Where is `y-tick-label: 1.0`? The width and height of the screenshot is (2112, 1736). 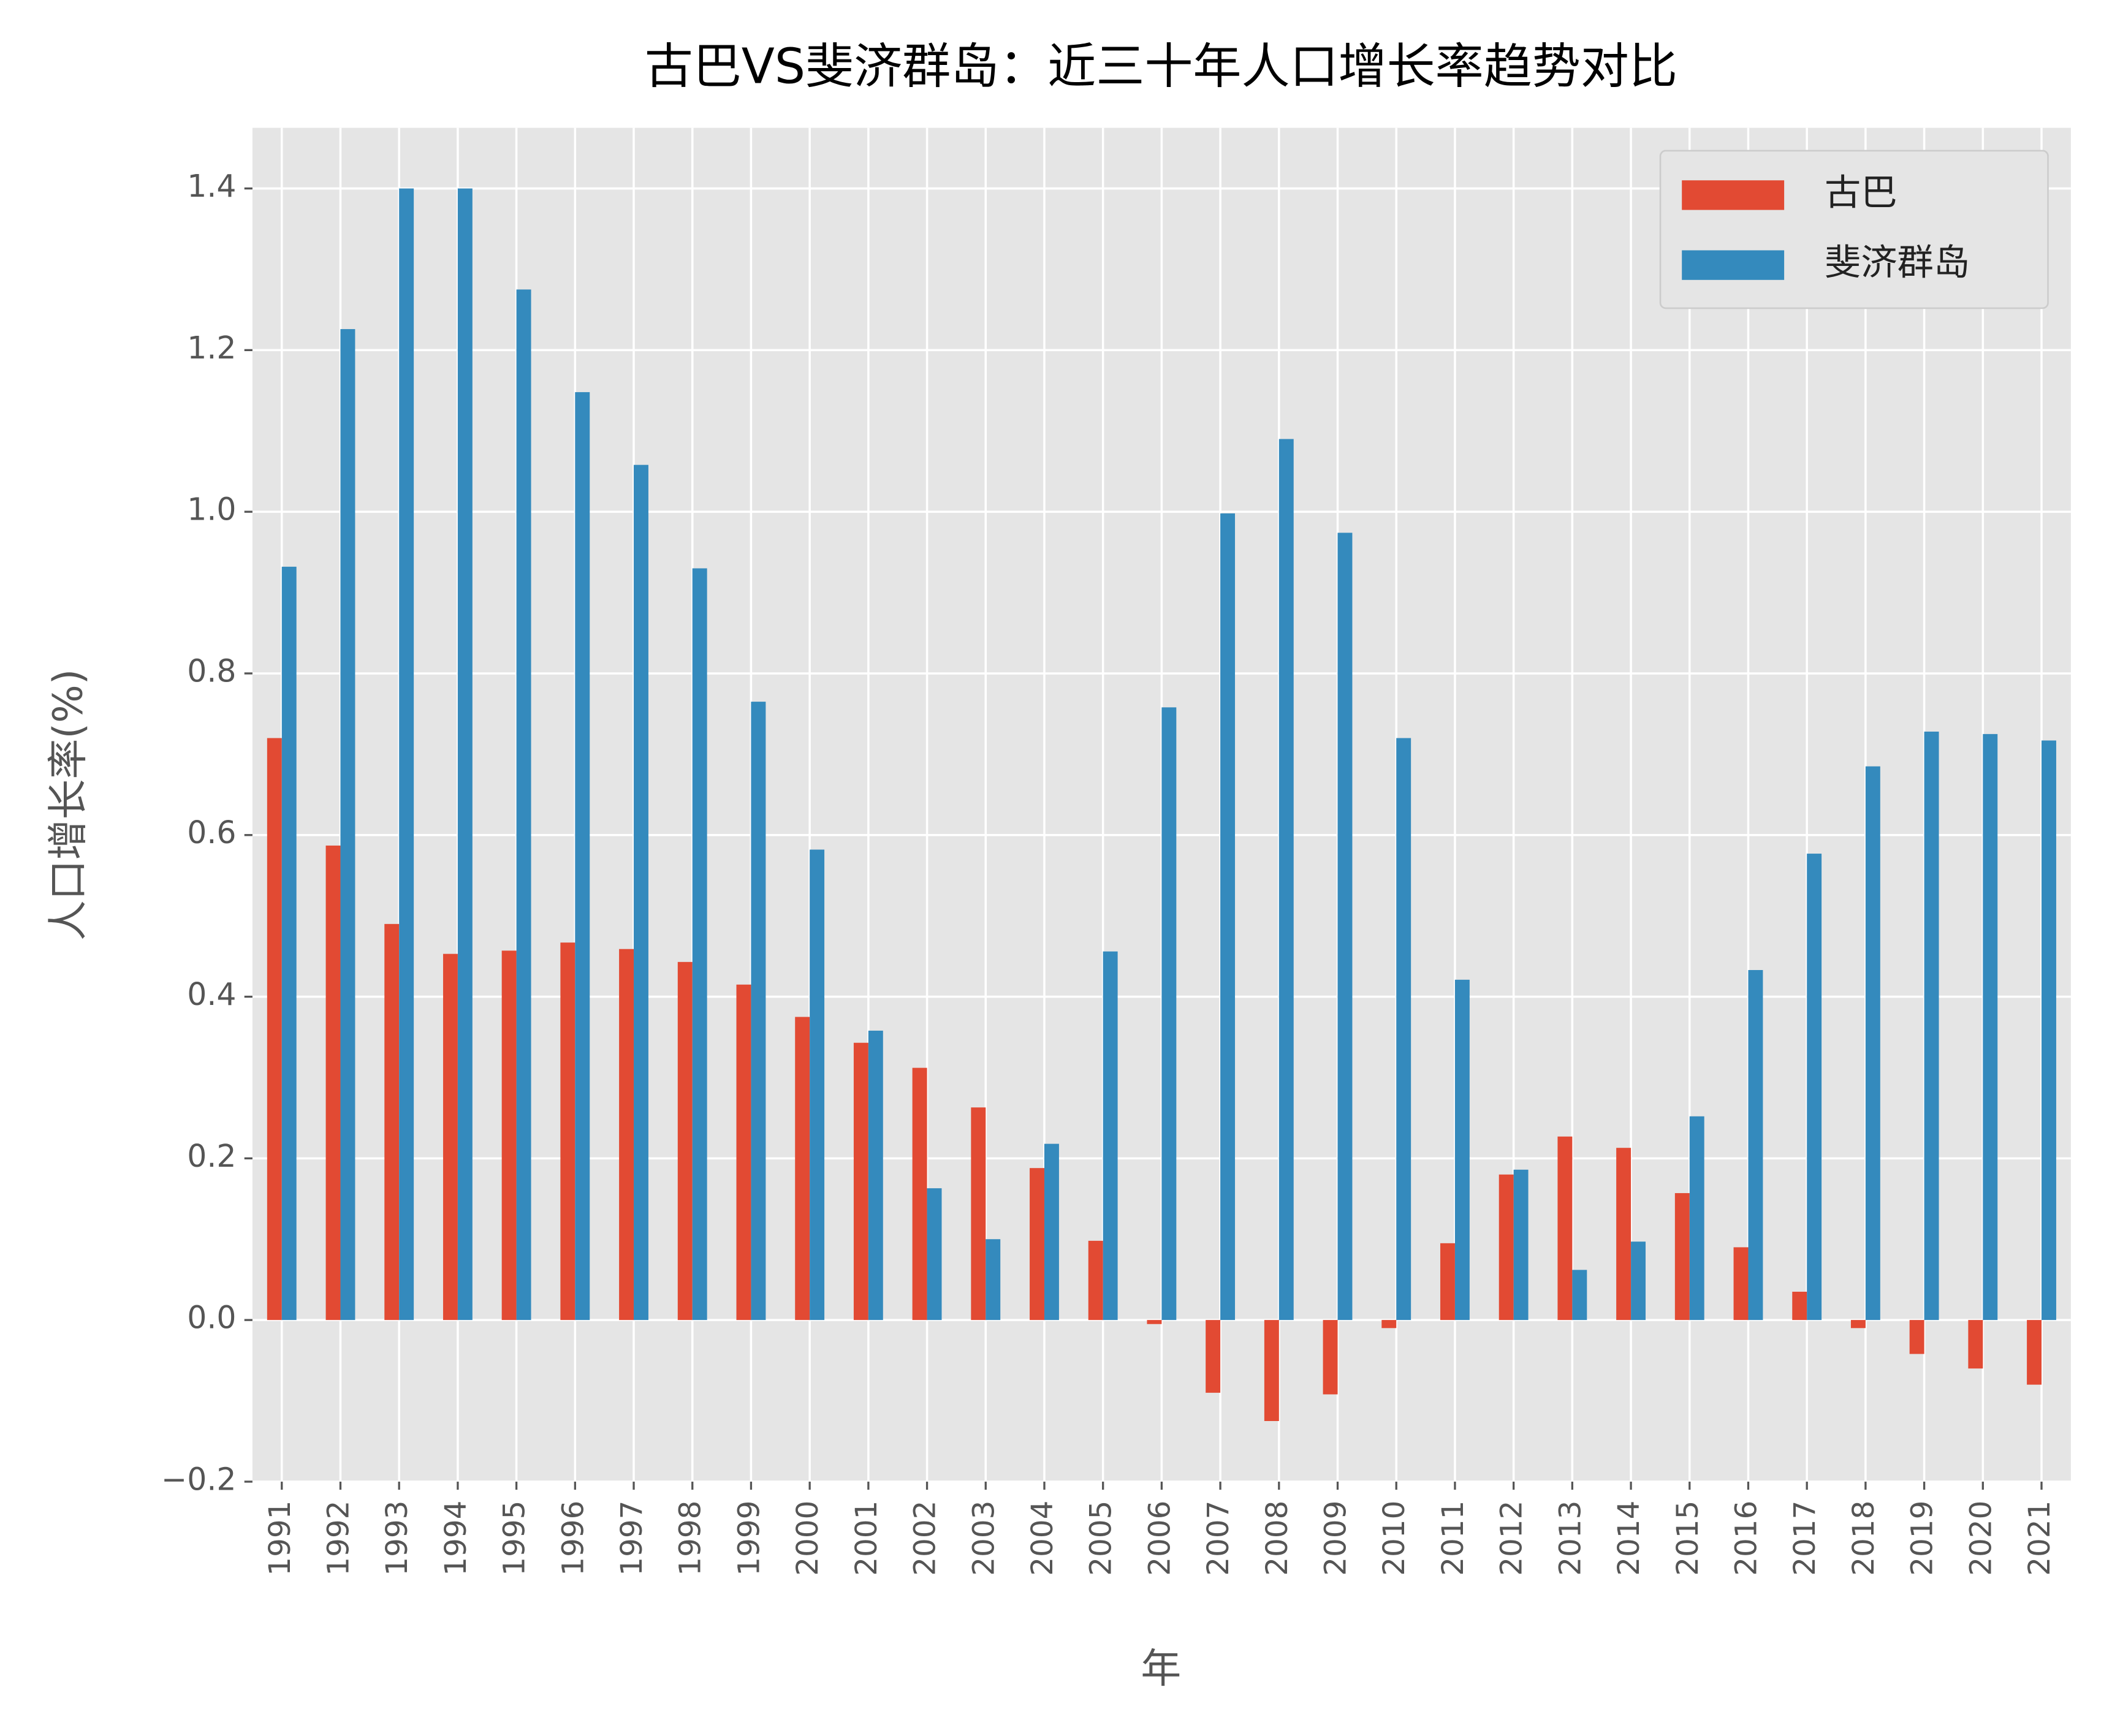
y-tick-label: 1.0 is located at coordinates (211, 509).